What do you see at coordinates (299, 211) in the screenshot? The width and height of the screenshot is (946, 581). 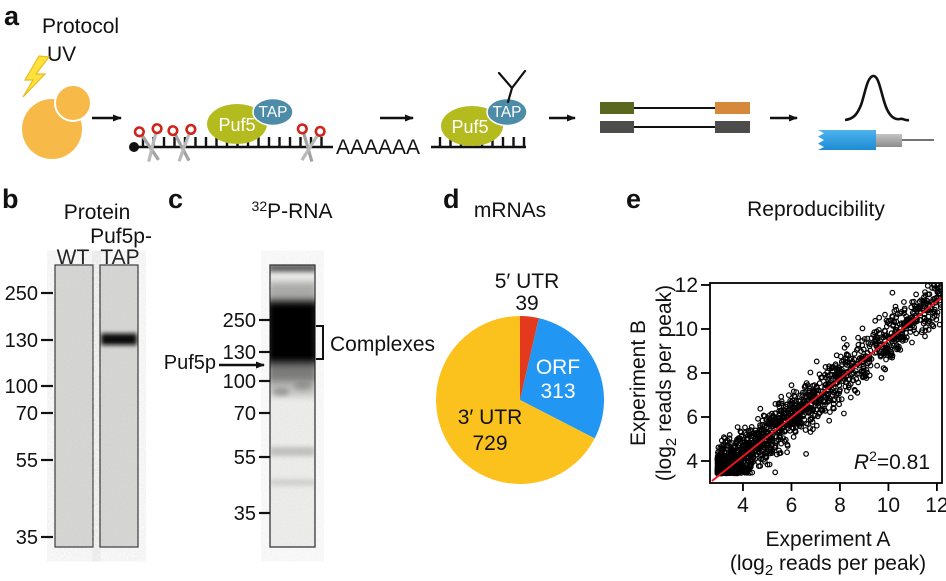 I see `title-main: P-RNA` at bounding box center [299, 211].